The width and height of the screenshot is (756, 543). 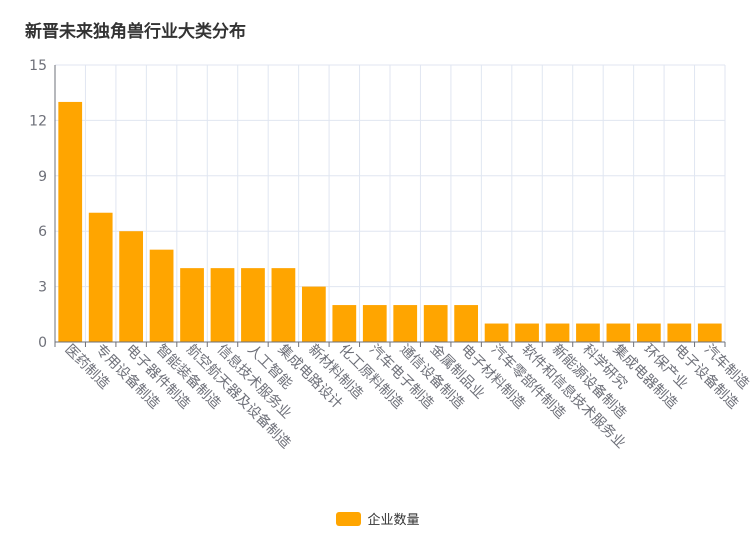 I want to click on legend-label: 企业数量, so click(x=393, y=520).